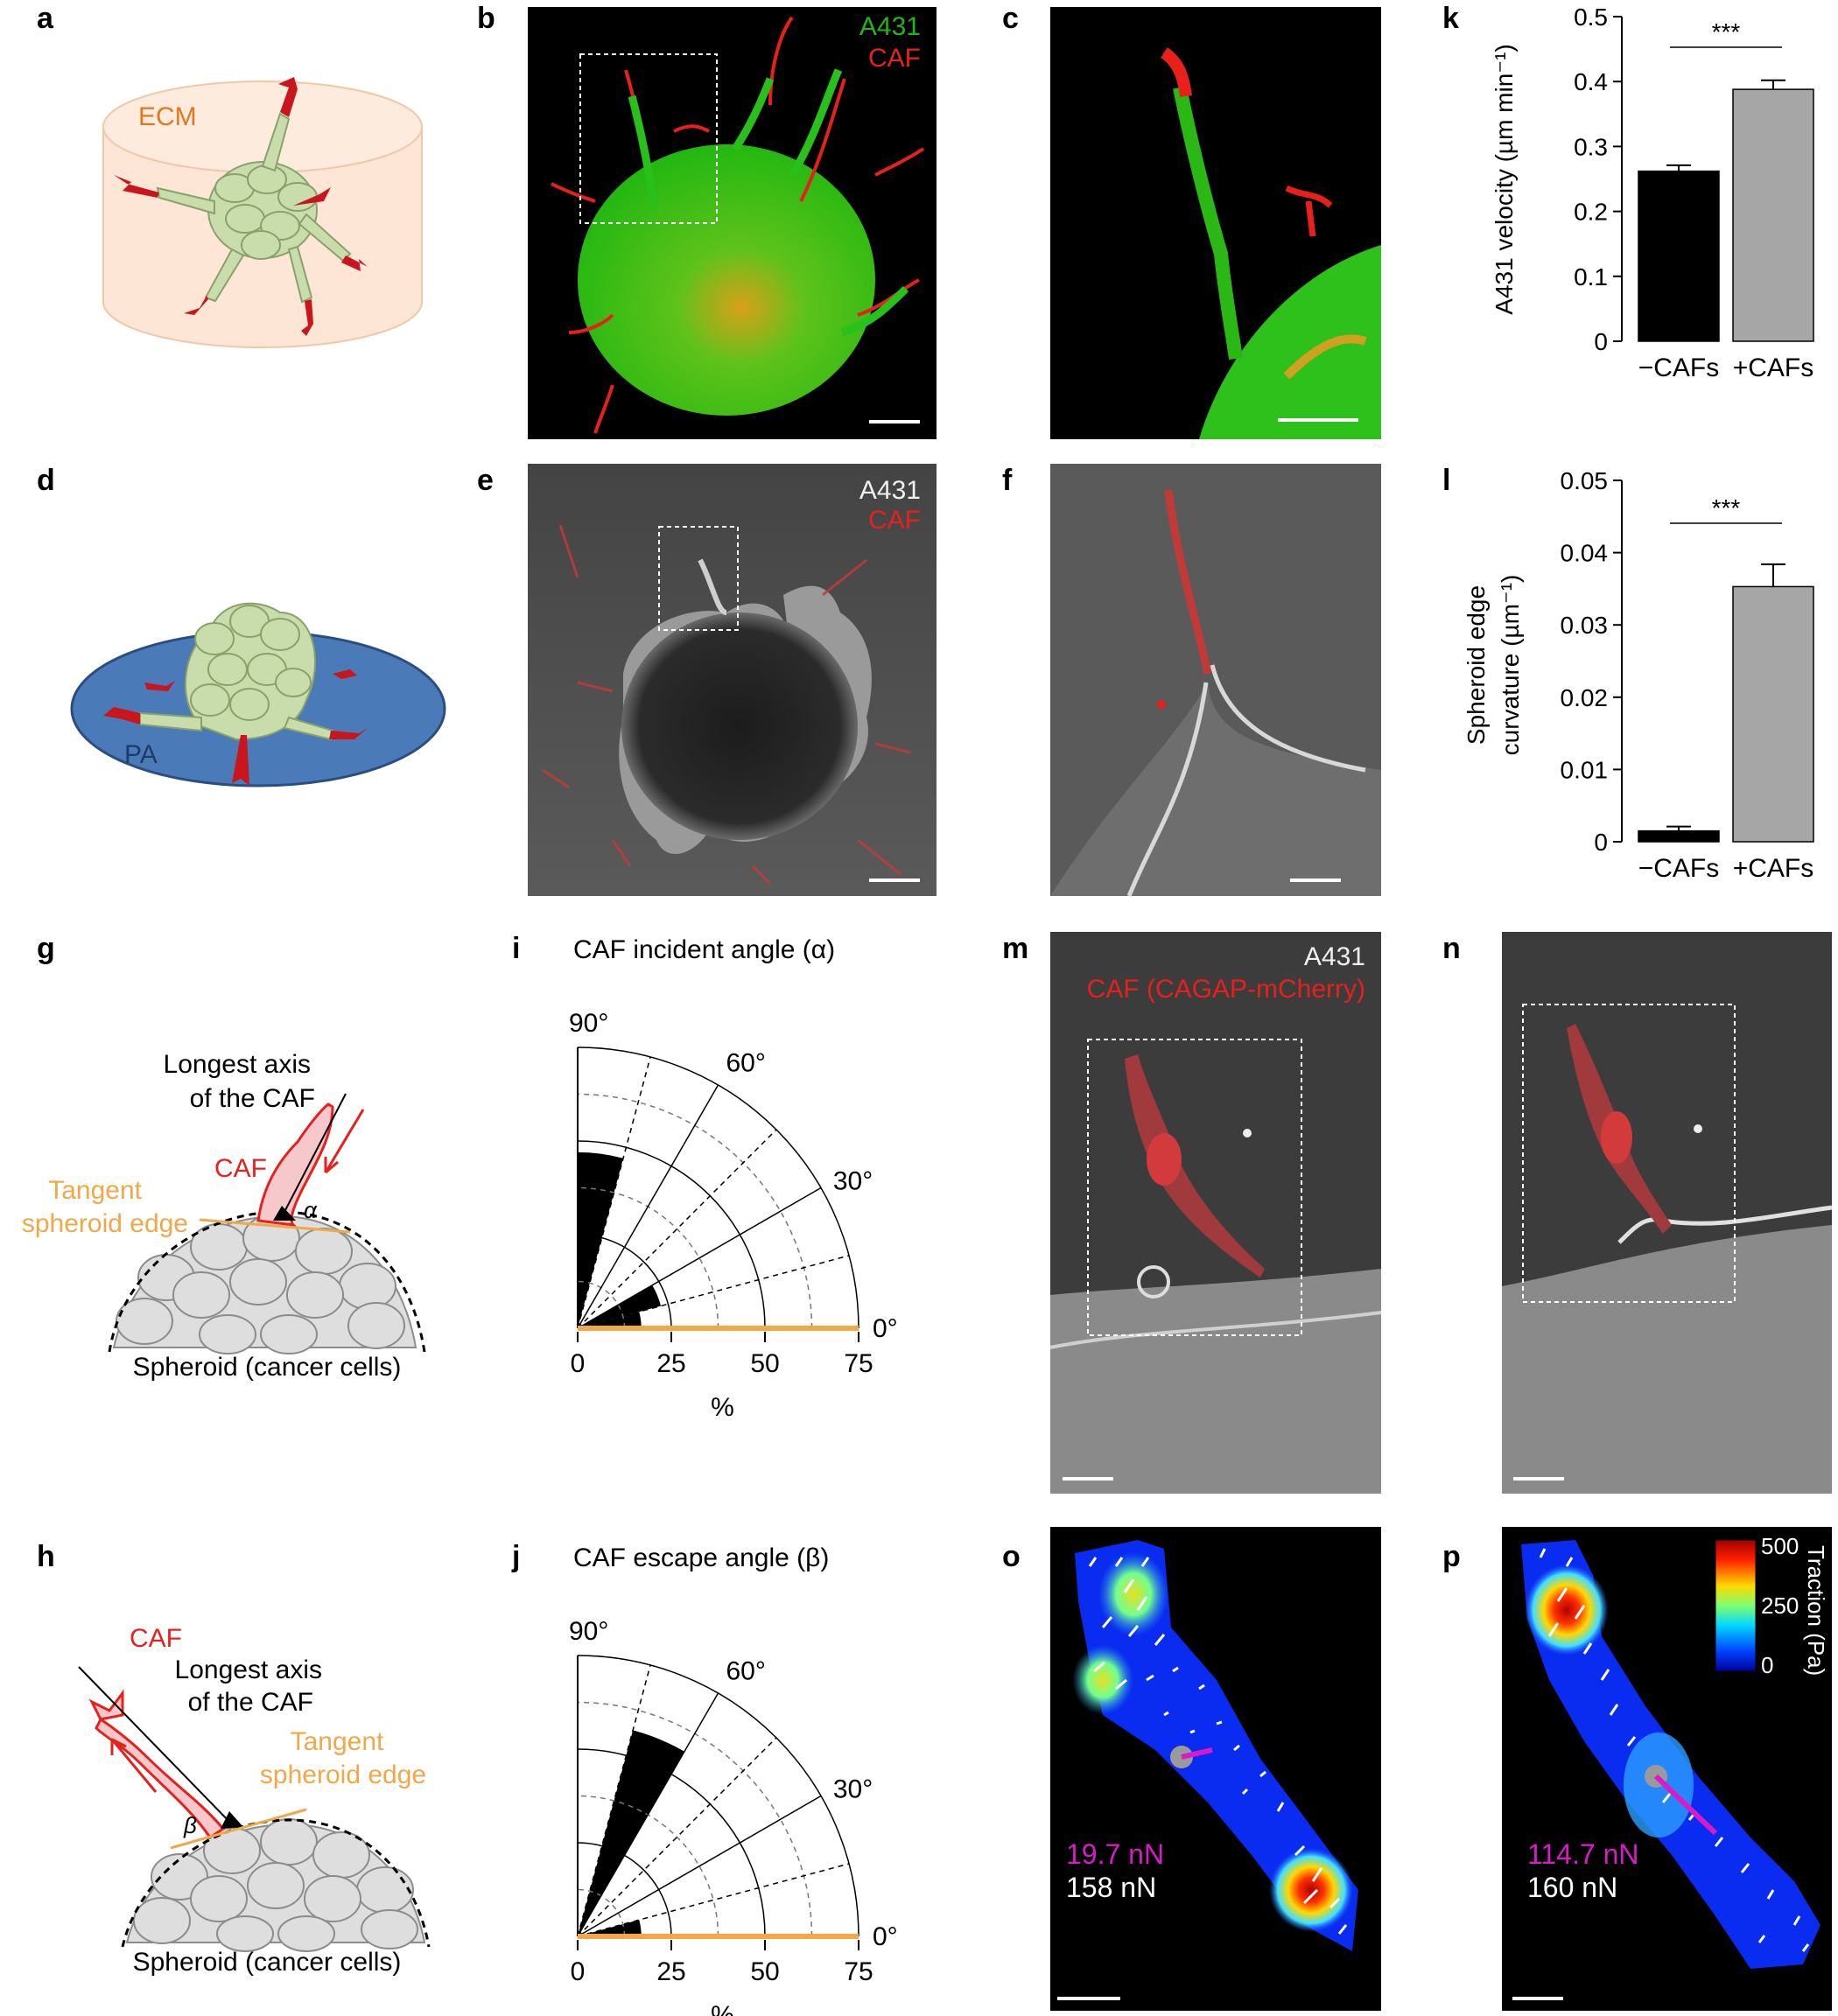 This screenshot has width=1838, height=2016. I want to click on panel-label-b: b, so click(486, 18).